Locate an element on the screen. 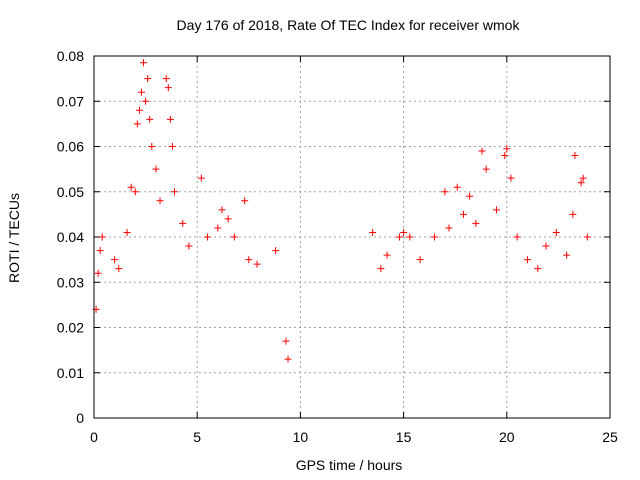  y-tick-labels: 0 0.01 0.02 0.03 0.04 0.05 0.06 0.07 0.08 is located at coordinates (70, 237).